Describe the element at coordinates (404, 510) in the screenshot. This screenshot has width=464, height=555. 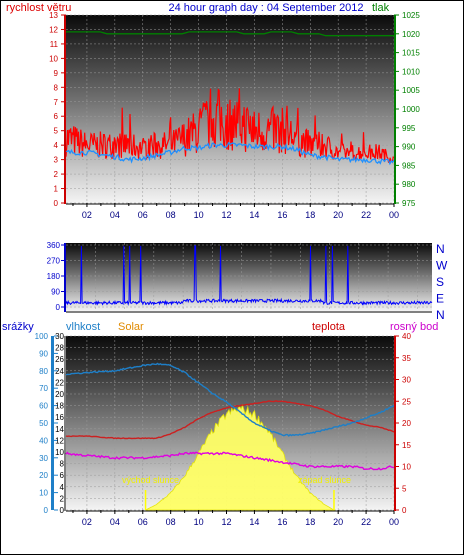
I see `temp-tick-label: 0` at that location.